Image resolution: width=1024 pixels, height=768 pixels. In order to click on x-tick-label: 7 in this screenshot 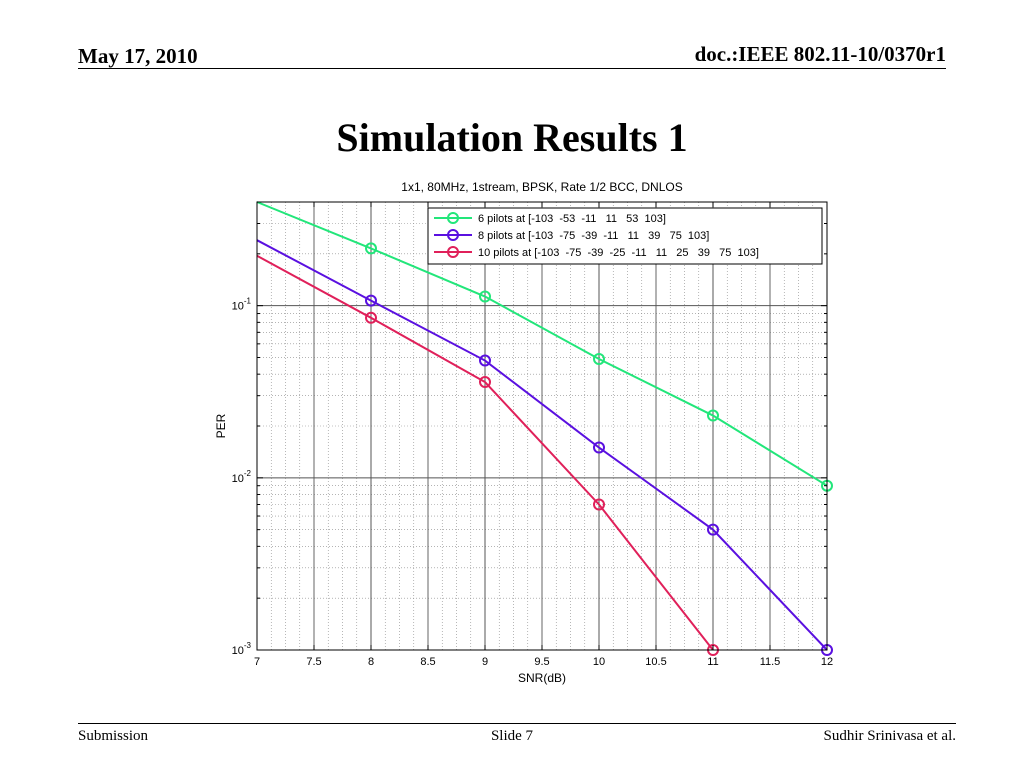, I will do `click(257, 662)`.